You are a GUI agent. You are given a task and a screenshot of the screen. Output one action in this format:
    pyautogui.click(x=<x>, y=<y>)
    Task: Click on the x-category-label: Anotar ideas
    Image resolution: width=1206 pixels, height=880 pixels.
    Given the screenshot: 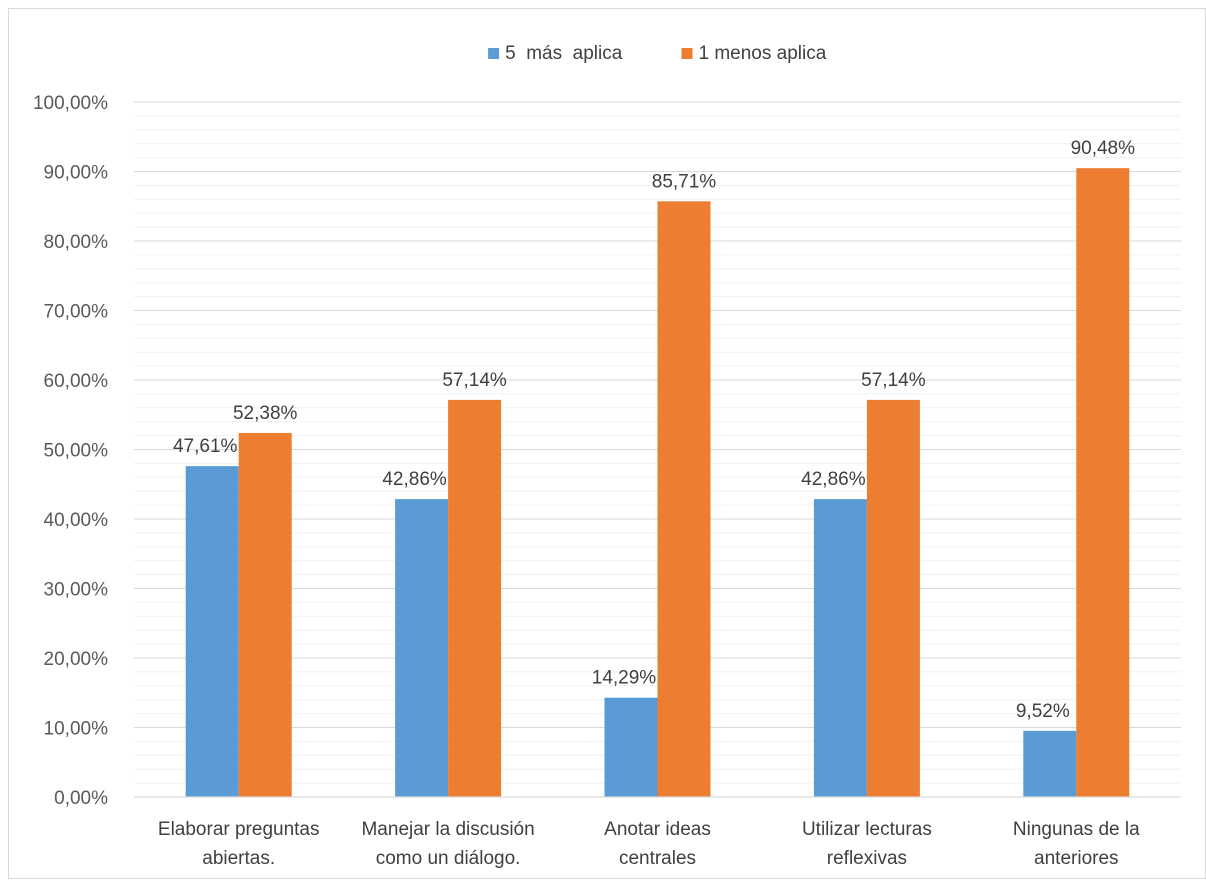 What is the action you would take?
    pyautogui.click(x=657, y=829)
    